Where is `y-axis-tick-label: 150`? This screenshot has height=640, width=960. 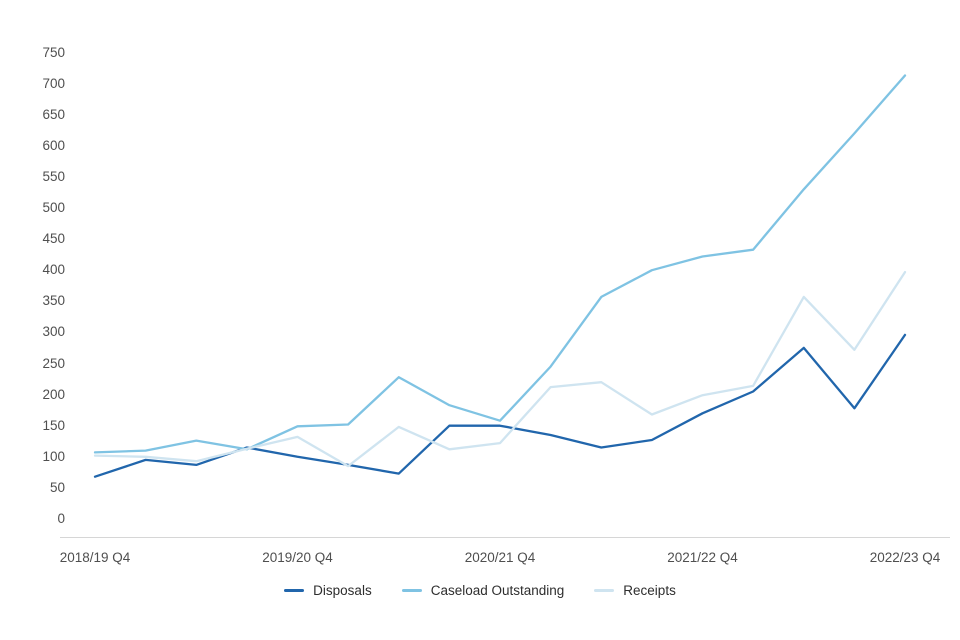 y-axis-tick-label: 150 is located at coordinates (53, 425).